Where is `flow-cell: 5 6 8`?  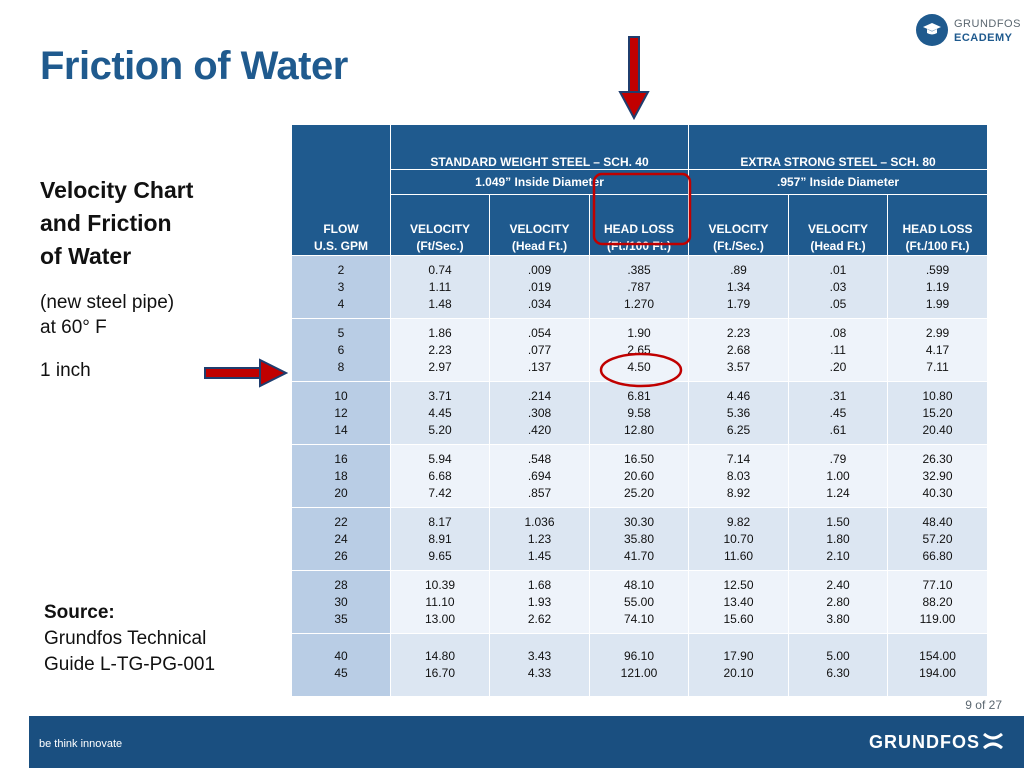
flow-cell: 5 6 8 is located at coordinates (341, 350).